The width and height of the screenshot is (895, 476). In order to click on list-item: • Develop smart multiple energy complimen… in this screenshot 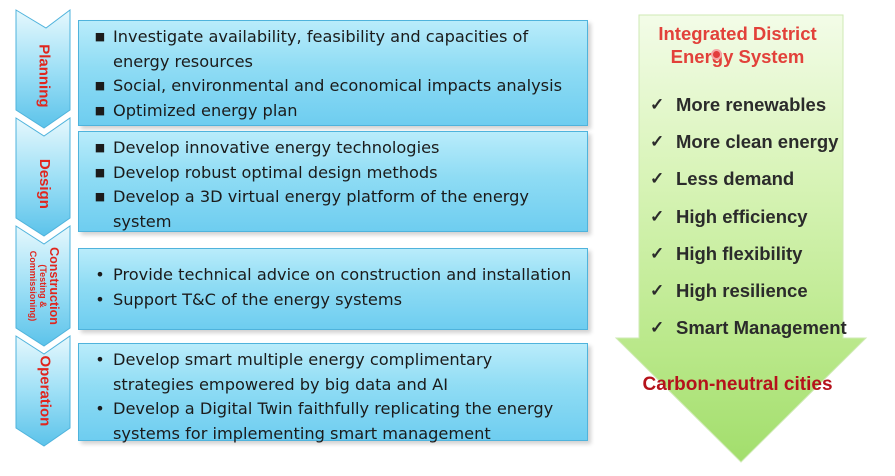, I will do `click(334, 372)`.